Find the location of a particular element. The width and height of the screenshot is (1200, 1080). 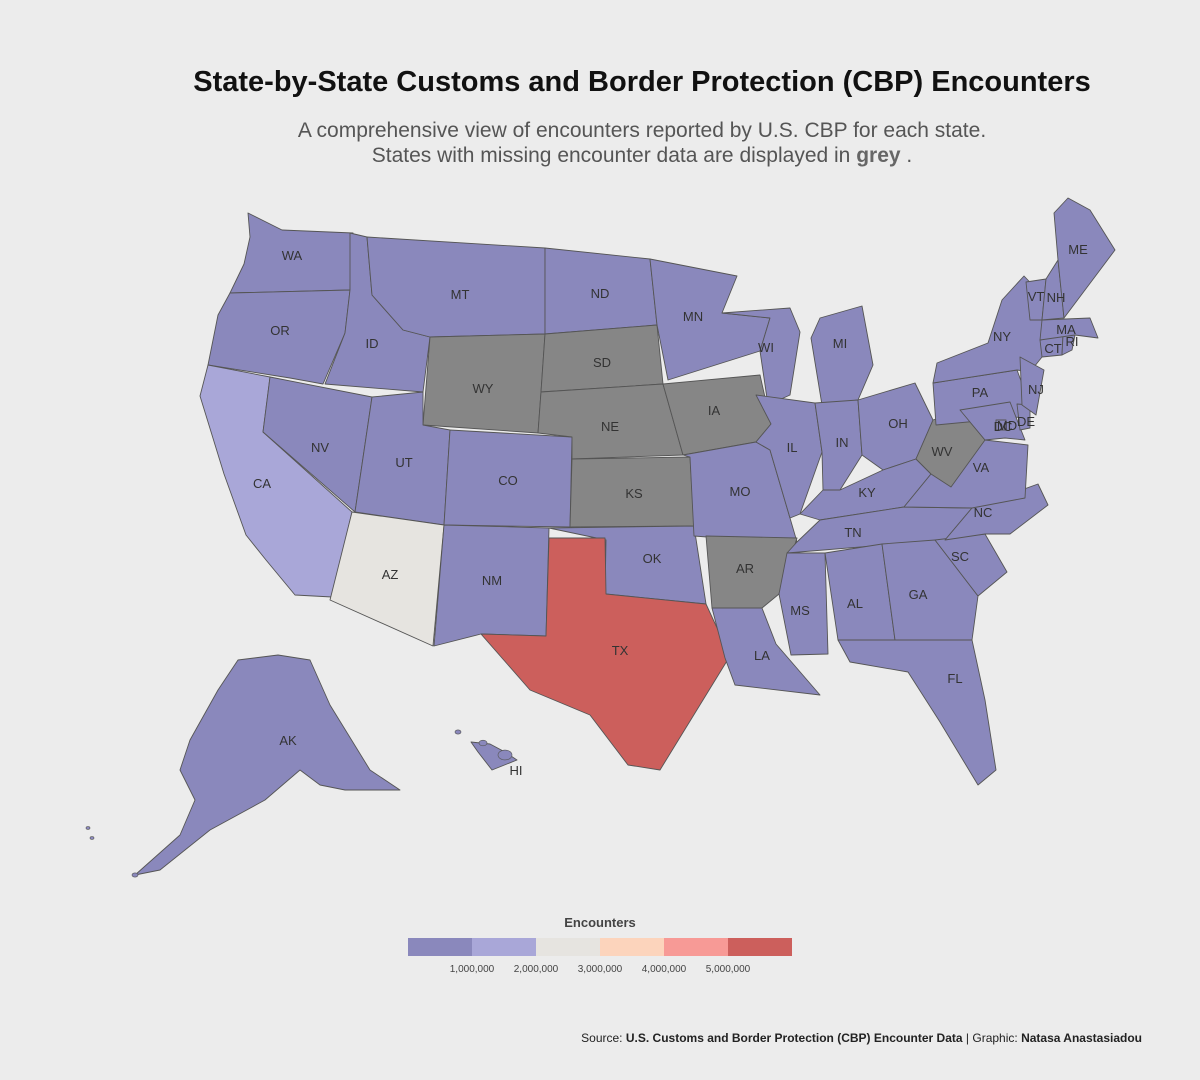

state-md is located at coordinates (992, 421).